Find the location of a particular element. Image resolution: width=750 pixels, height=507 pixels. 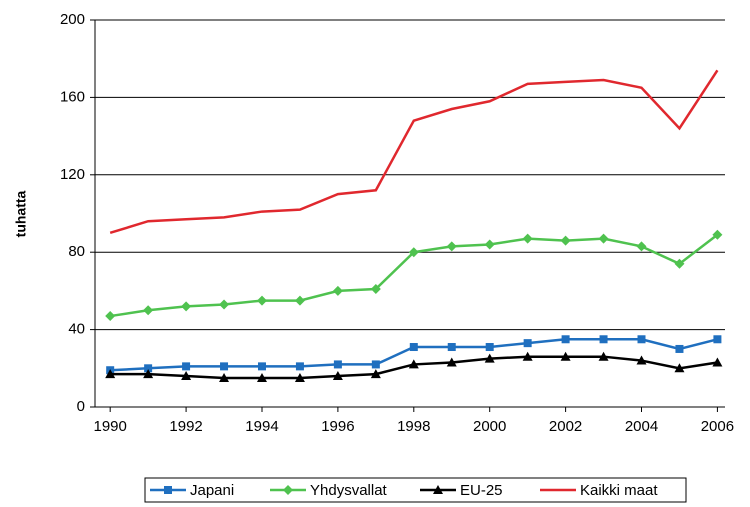

x-tick-label: 2006 is located at coordinates (717, 426).